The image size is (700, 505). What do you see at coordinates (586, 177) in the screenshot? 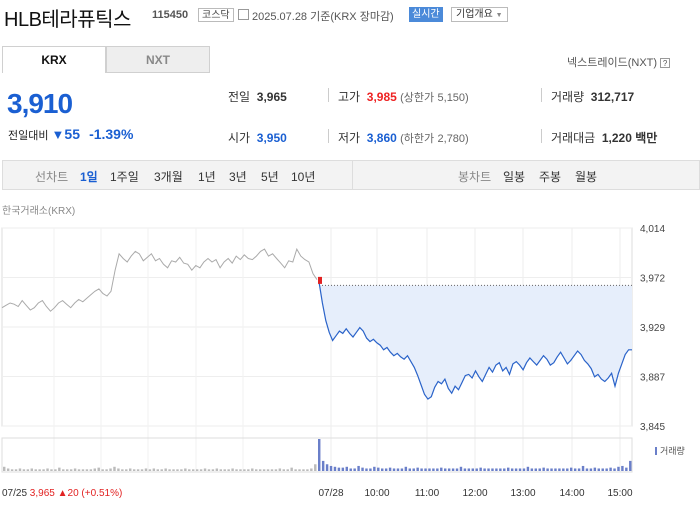
I see `candle-monthly: 월봉` at bounding box center [586, 177].